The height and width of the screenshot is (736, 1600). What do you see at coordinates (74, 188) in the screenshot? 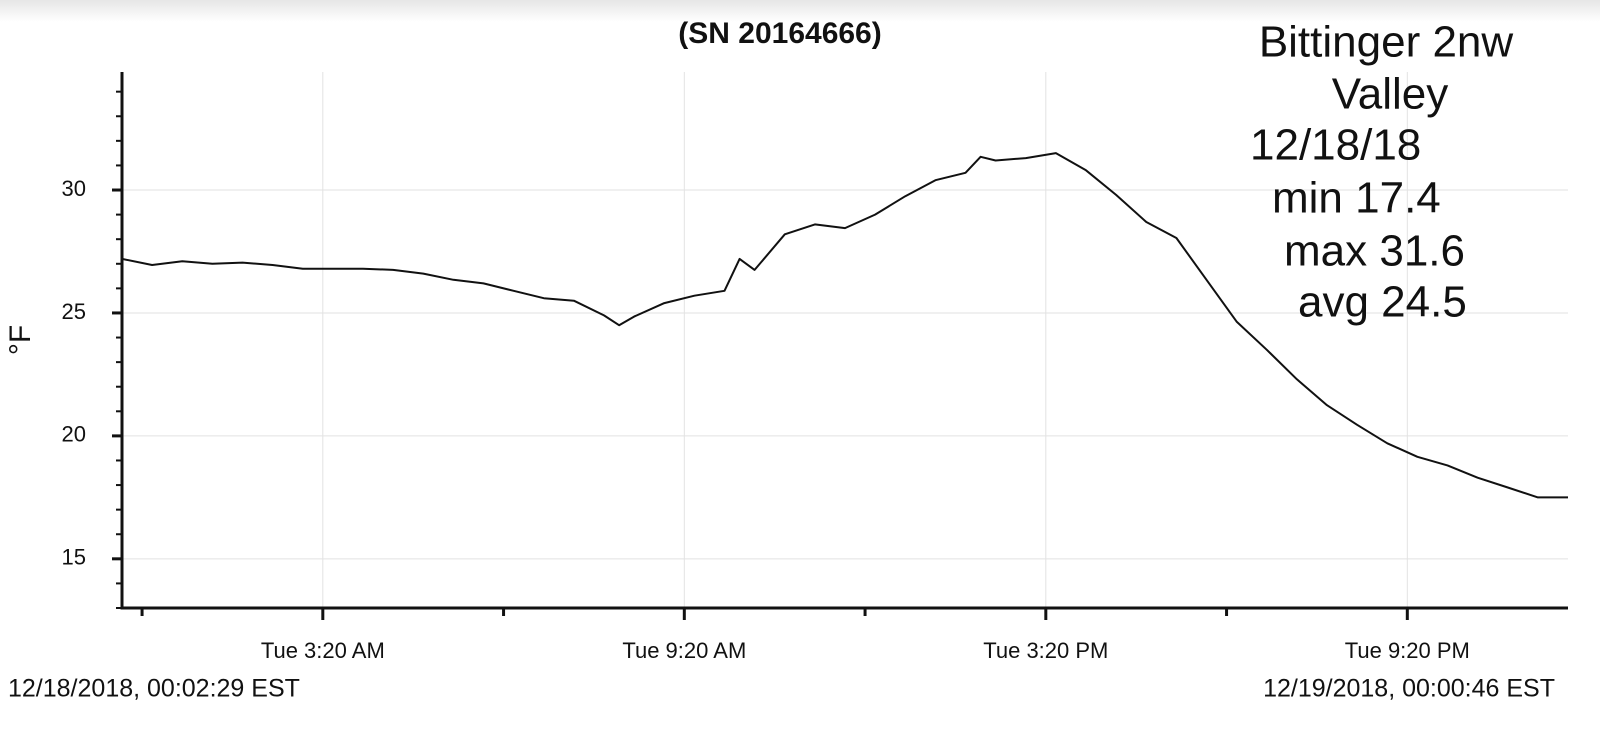
I see `y-tick-label: 30` at bounding box center [74, 188].